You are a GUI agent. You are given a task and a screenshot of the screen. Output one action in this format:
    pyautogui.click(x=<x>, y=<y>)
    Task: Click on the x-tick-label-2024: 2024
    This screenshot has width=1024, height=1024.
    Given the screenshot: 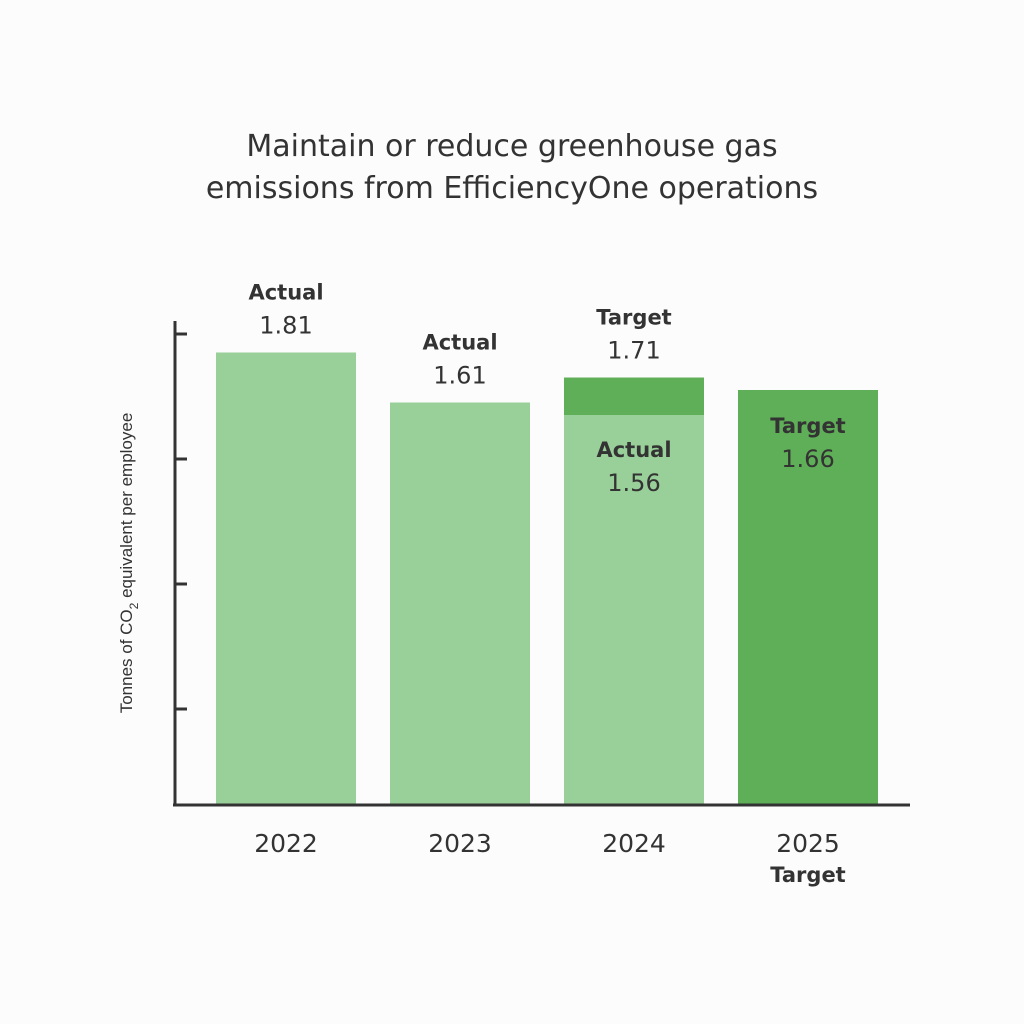 What is the action you would take?
    pyautogui.click(x=634, y=843)
    